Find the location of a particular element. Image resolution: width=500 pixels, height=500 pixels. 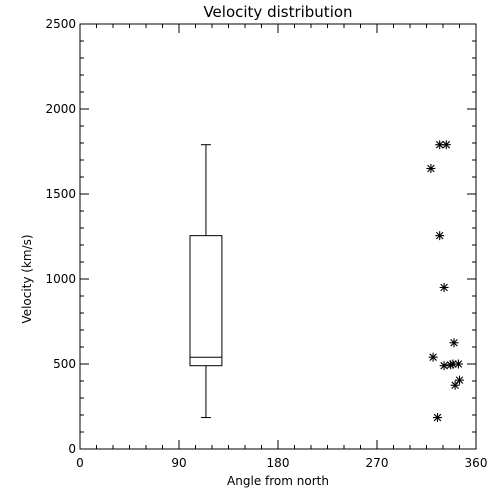

y-tick-label: 1500 is located at coordinates (60, 194).